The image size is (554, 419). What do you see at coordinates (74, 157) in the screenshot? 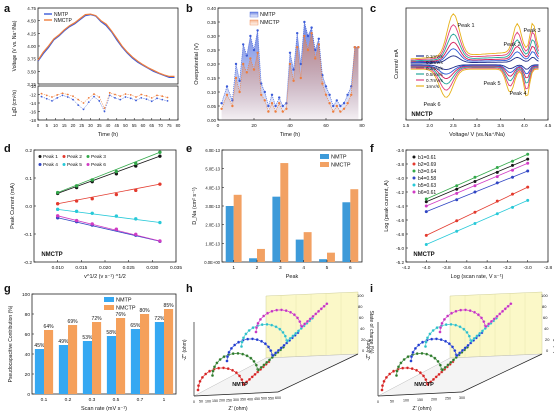
I see `legend-label: Peak 2` at bounding box center [74, 157].